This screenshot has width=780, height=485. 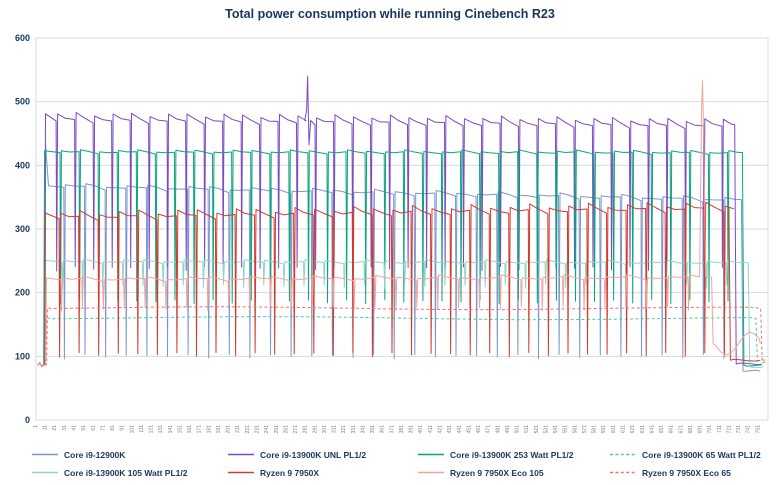 What do you see at coordinates (624, 429) in the screenshot?
I see `x-tick-label: 611` at bounding box center [624, 429].